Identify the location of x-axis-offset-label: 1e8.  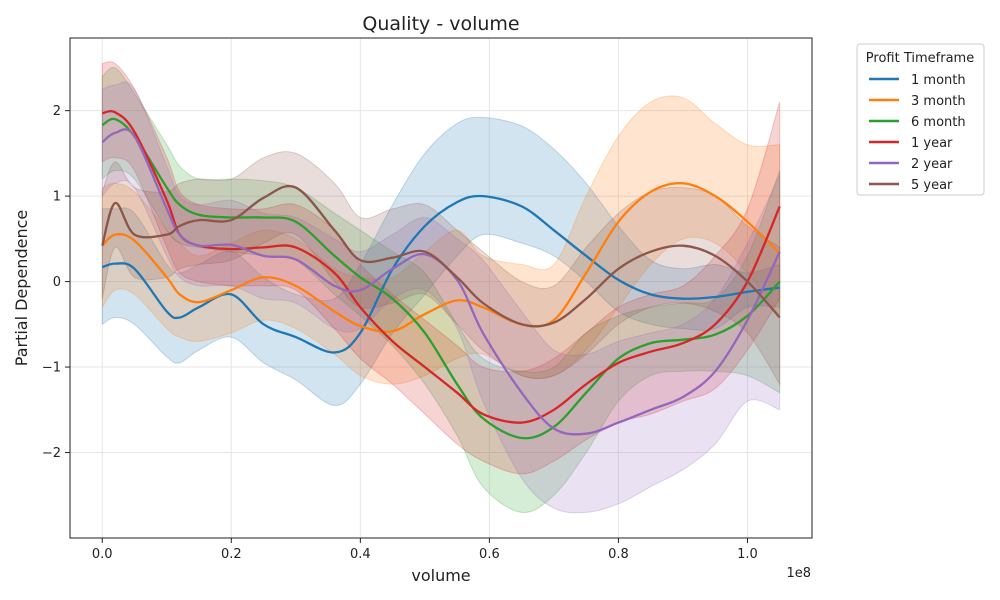
(798, 573).